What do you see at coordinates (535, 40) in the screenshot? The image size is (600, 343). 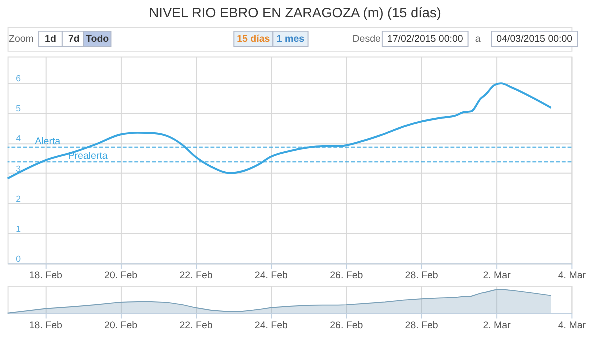 I see `text: 04/03/2015 00:00` at bounding box center [535, 40].